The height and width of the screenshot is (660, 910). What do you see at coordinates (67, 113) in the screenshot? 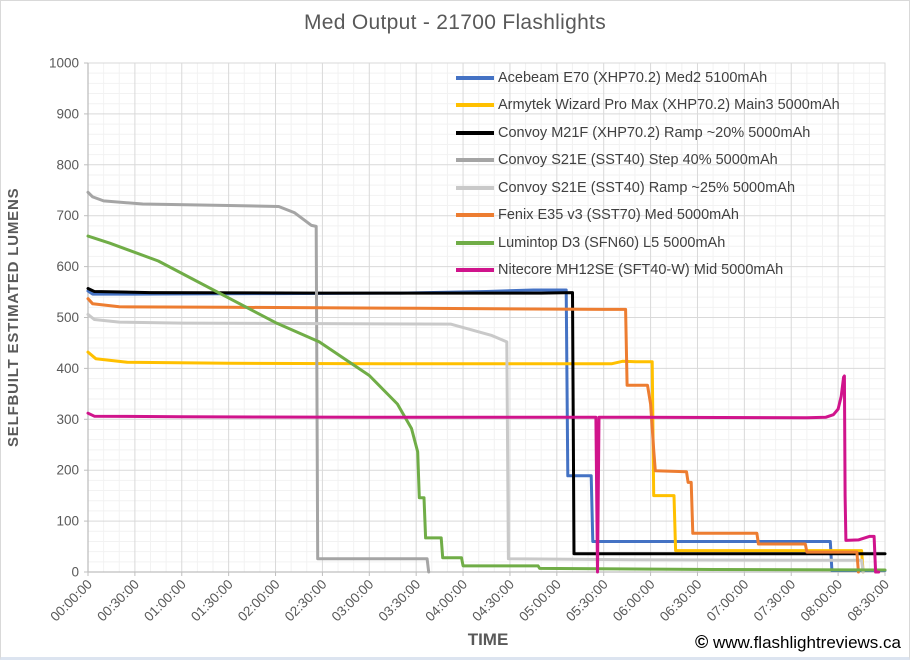
I see `y-tick-label: 900` at bounding box center [67, 113].